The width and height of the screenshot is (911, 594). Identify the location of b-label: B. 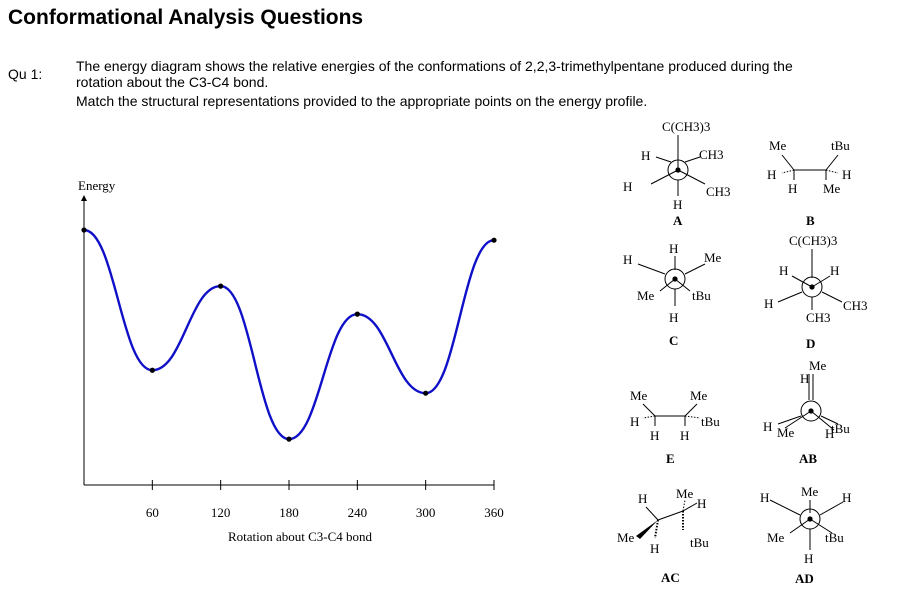
(810, 220).